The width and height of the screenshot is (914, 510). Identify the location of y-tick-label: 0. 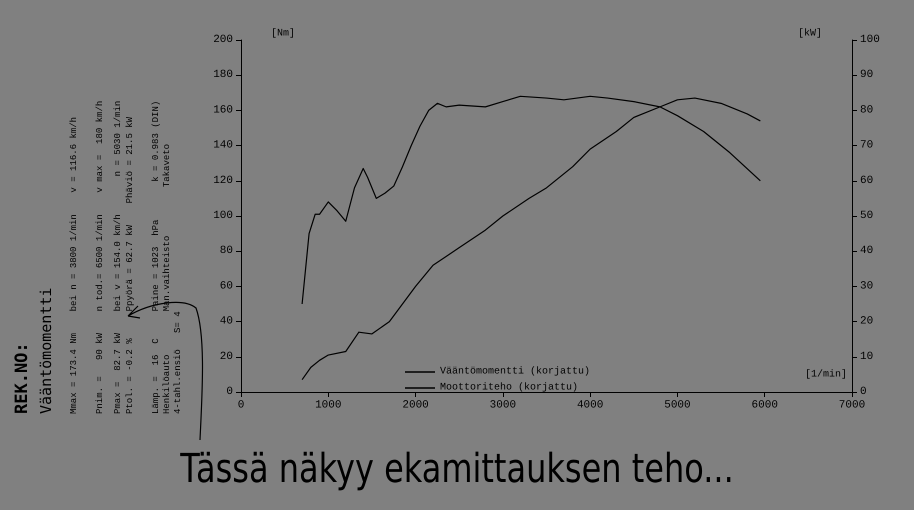
(229, 392).